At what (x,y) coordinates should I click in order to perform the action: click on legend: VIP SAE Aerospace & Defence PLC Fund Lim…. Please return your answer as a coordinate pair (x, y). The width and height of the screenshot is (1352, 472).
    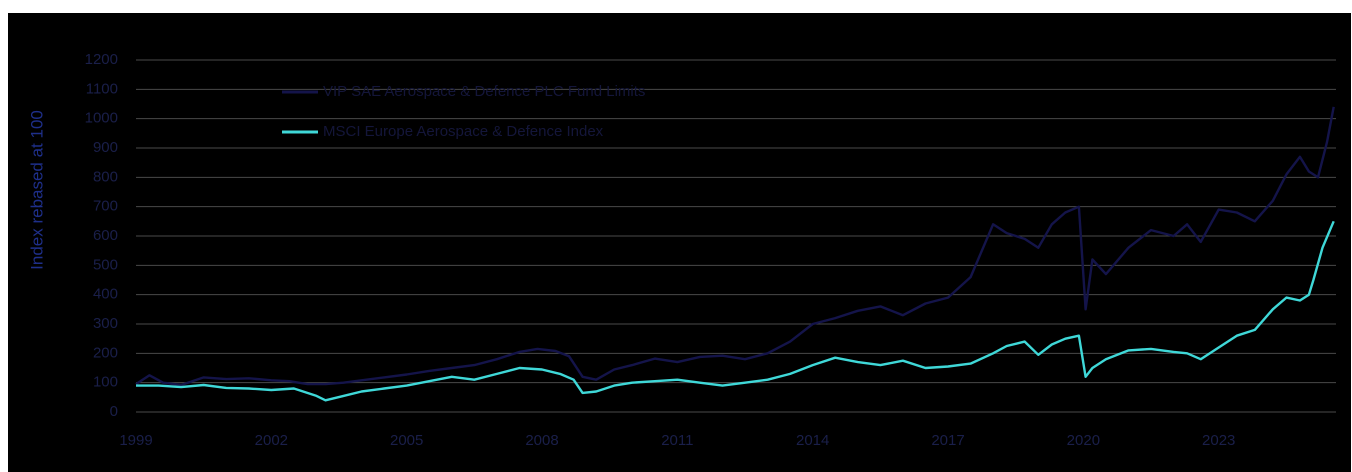
    Looking at the image, I should click on (463, 111).